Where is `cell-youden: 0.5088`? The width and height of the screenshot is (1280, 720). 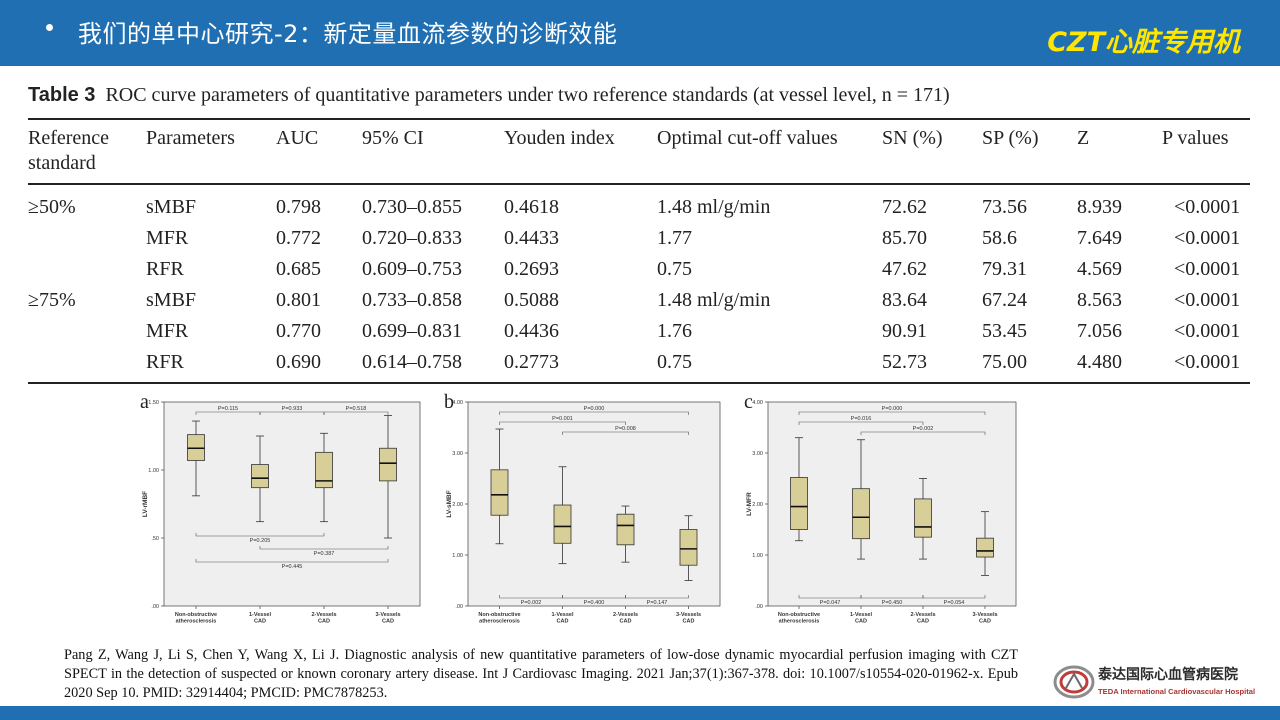
cell-youden: 0.5088 is located at coordinates (531, 300).